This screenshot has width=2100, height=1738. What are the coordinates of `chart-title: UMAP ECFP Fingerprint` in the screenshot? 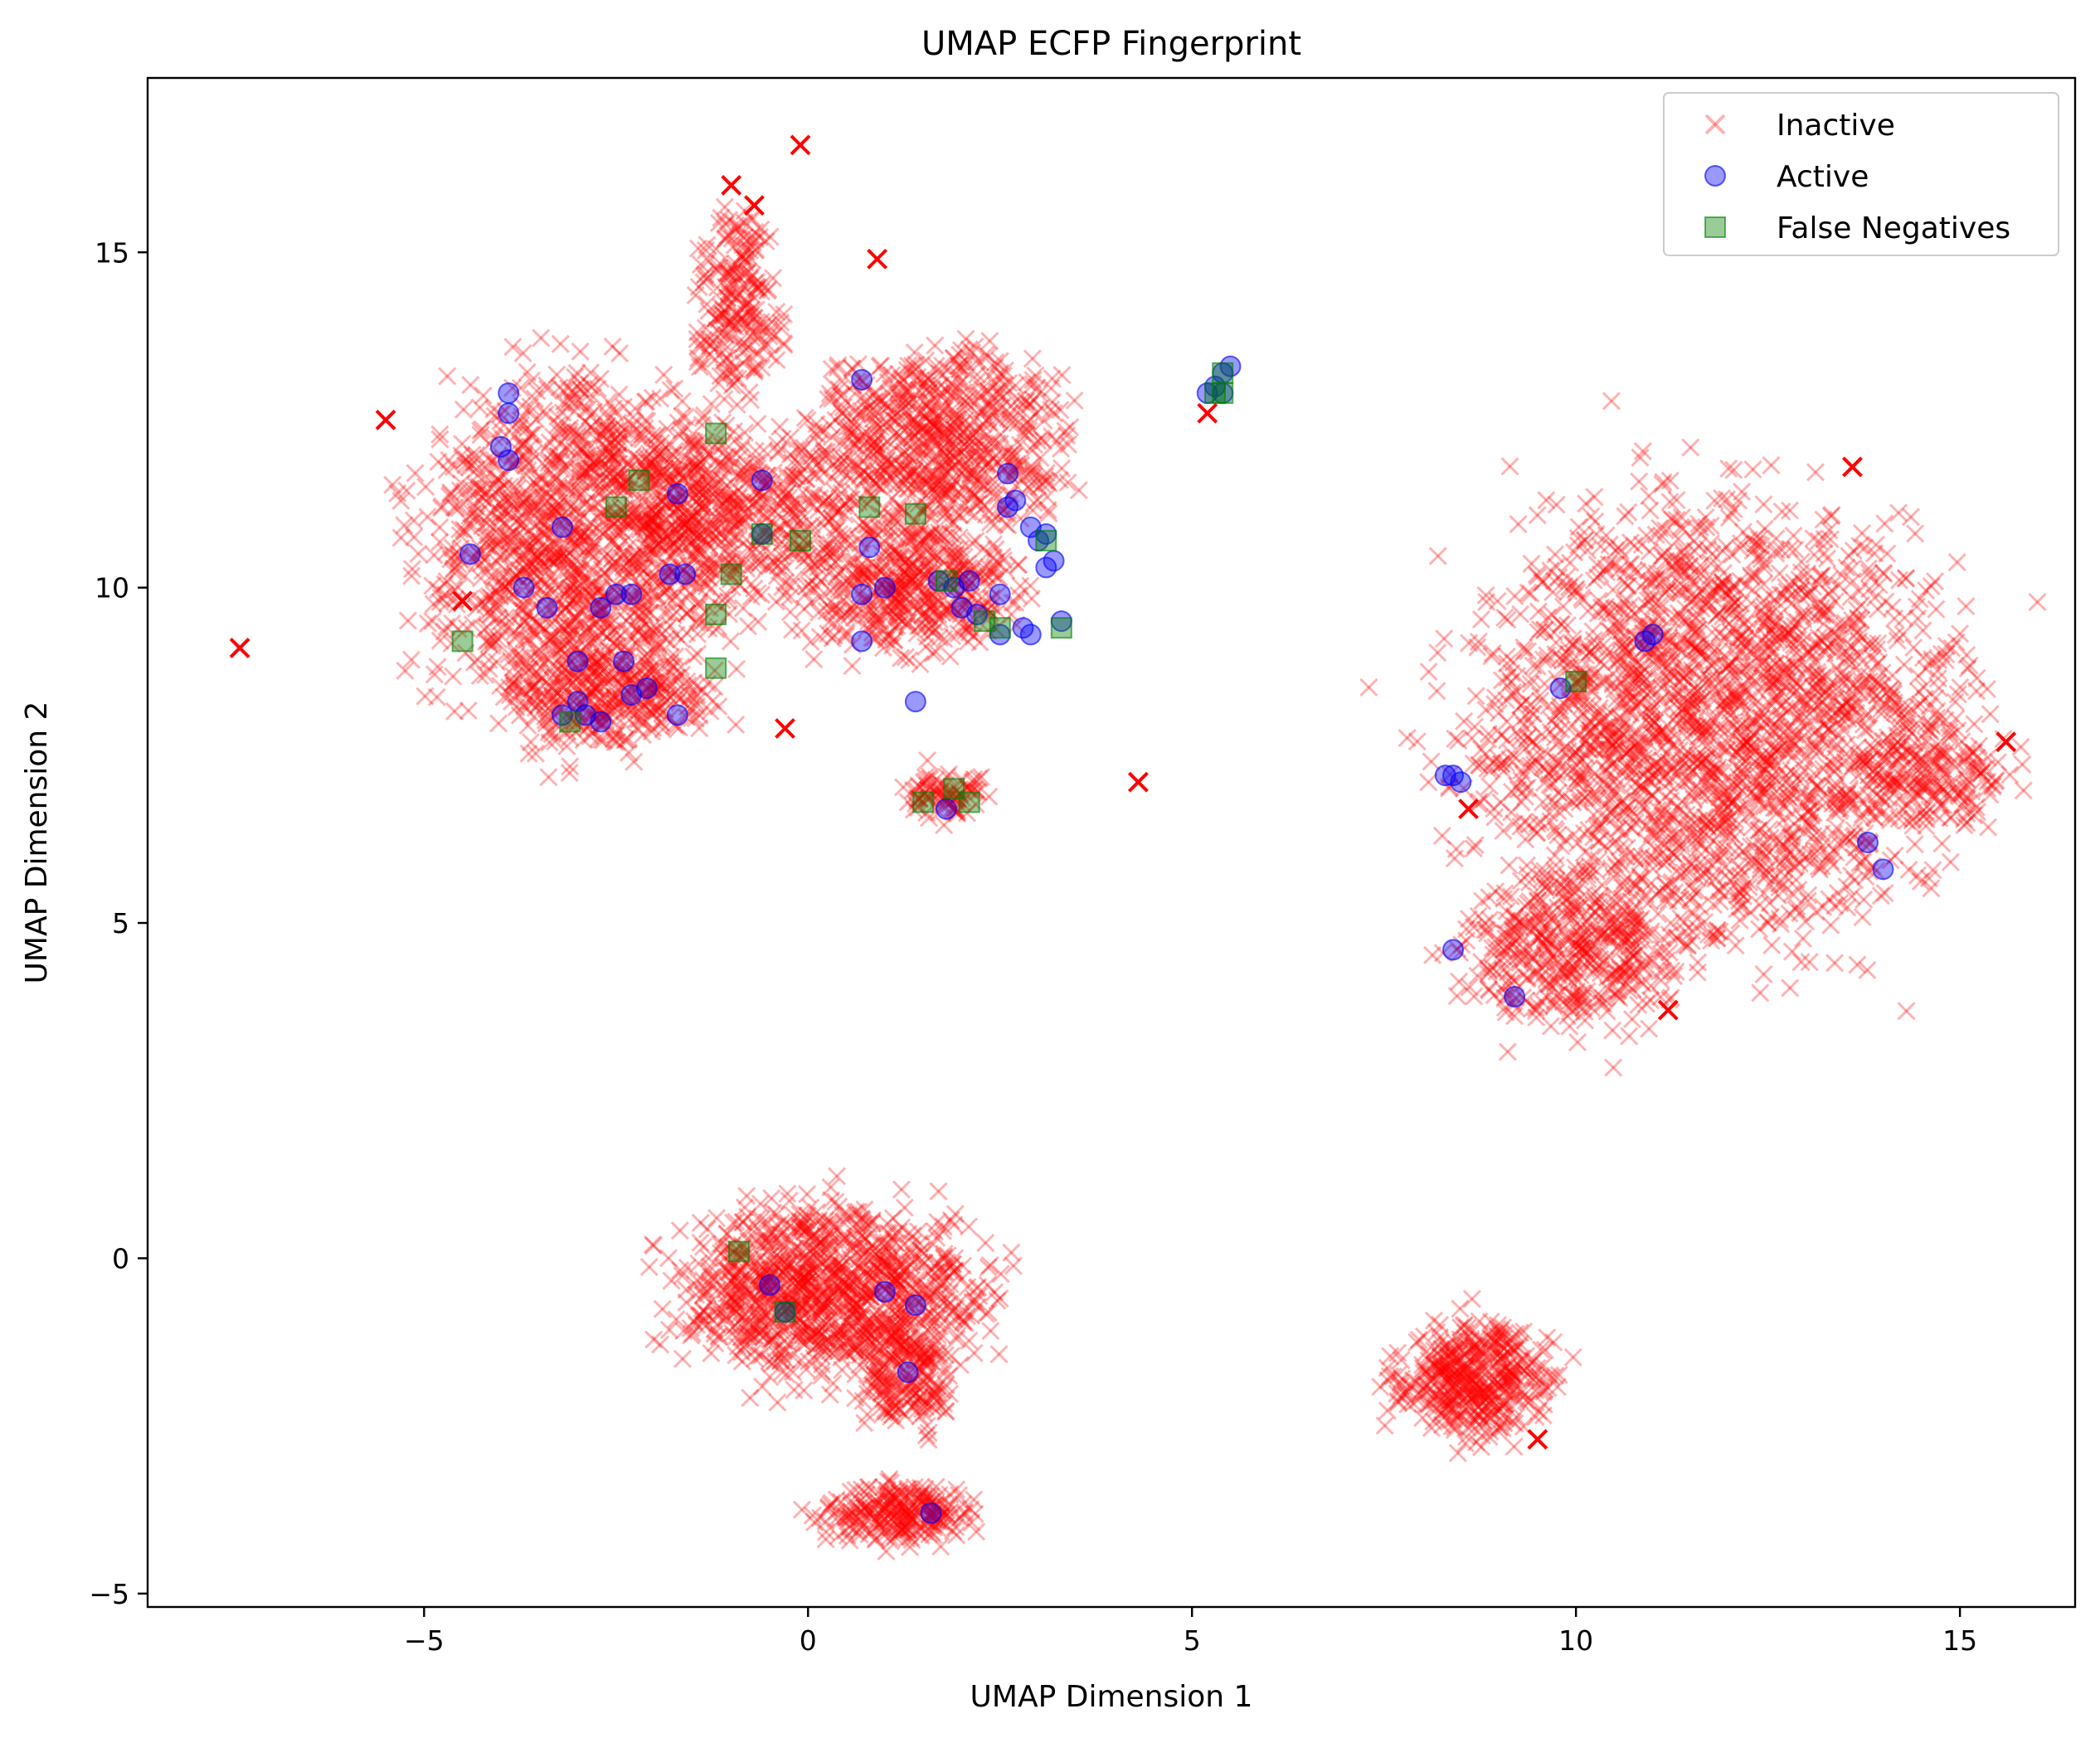 It's located at (1111, 44).